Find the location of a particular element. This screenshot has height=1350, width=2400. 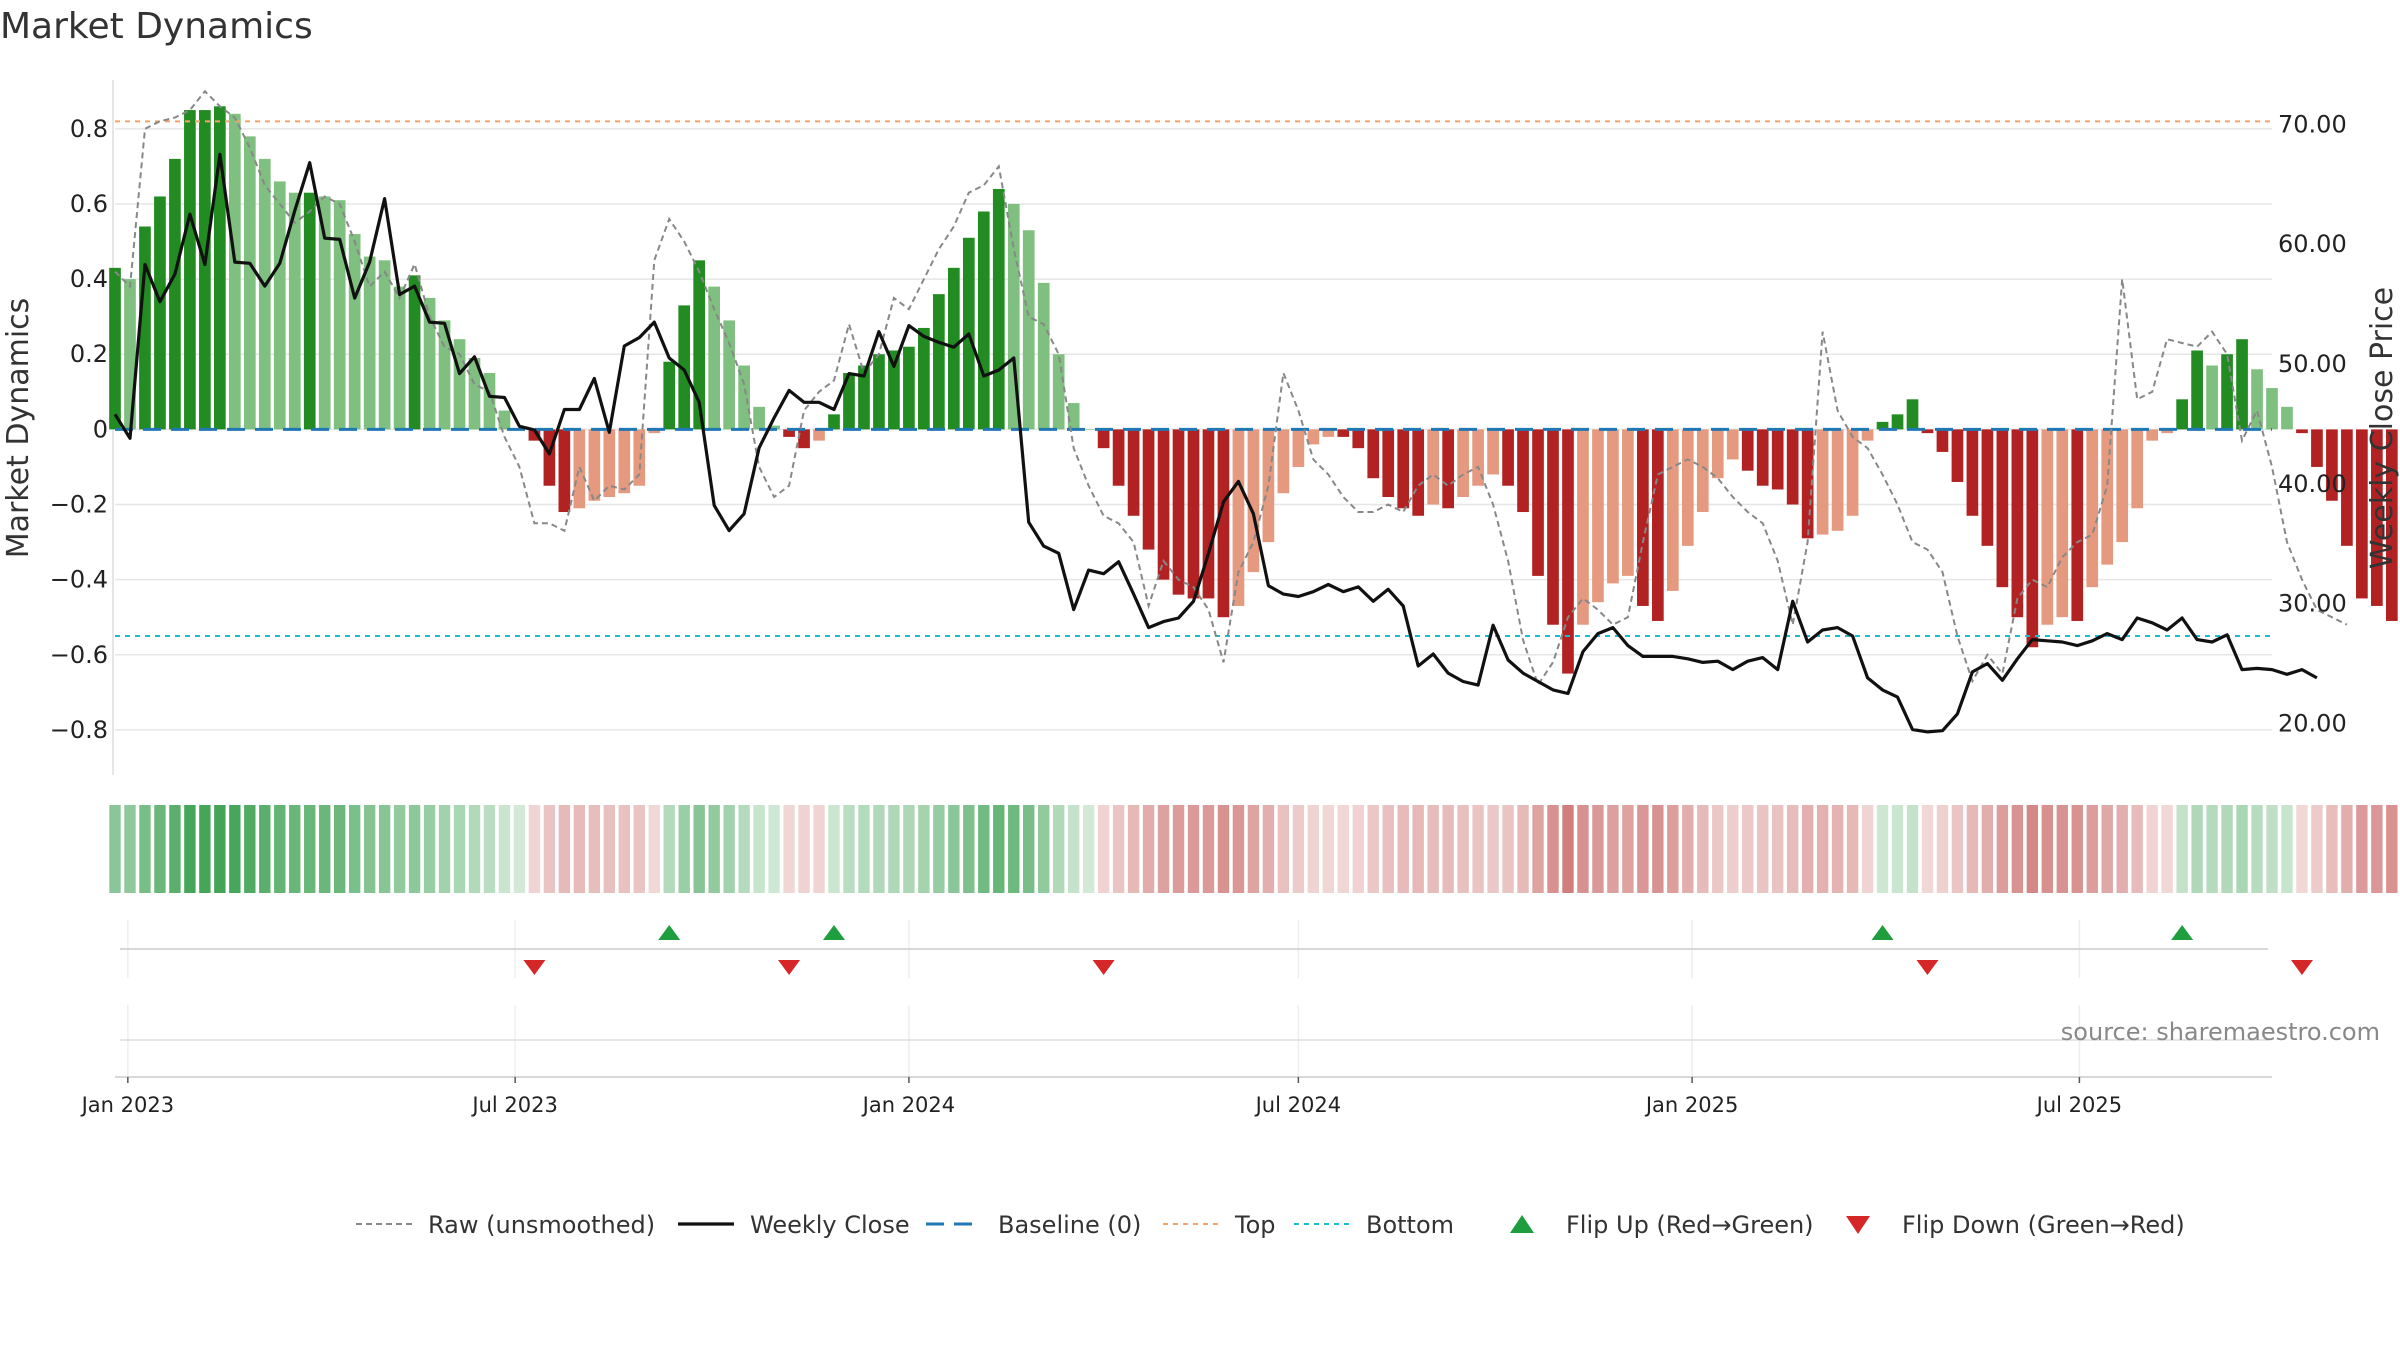

y2-axis-label: Weekly Close Price is located at coordinates (2382, 428).